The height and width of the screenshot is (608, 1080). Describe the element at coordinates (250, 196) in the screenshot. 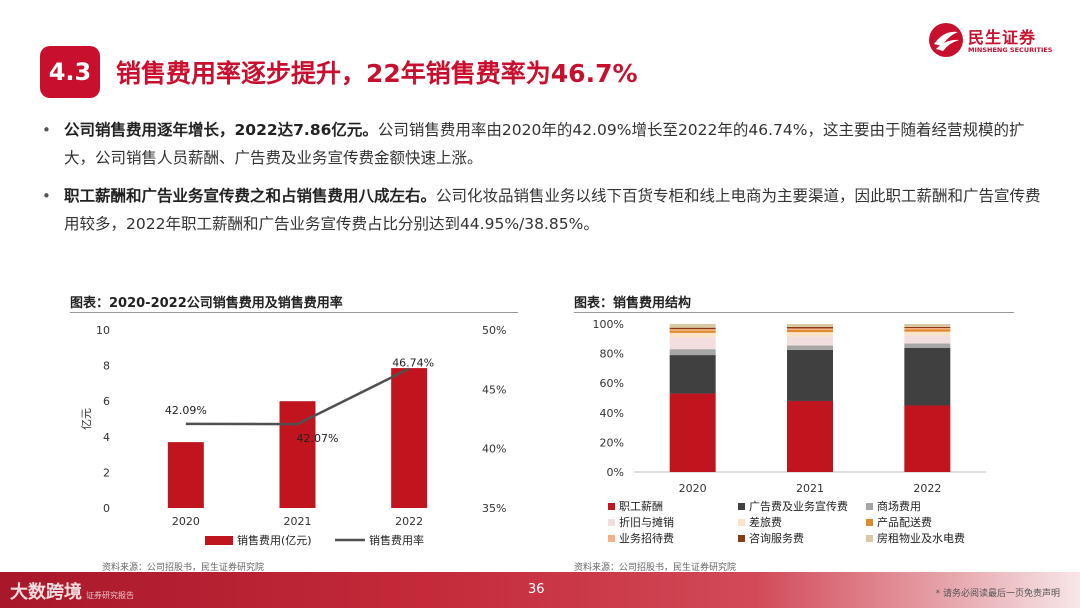

I see `bullet-bold-text: 职工薪酬和广告业务宣传费之和占销售费用八成左右。` at that location.